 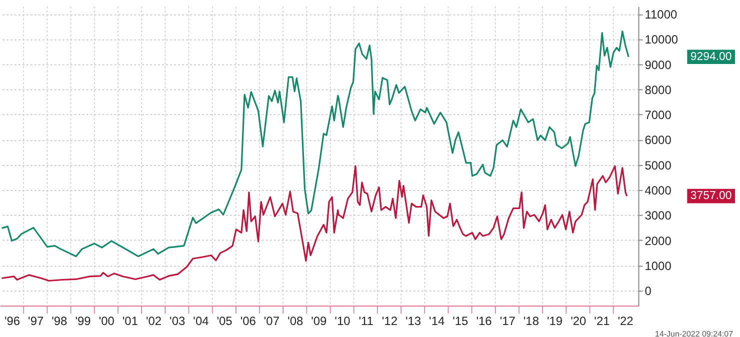 What do you see at coordinates (531, 321) in the screenshot?
I see `x-tick-label: '18` at bounding box center [531, 321].